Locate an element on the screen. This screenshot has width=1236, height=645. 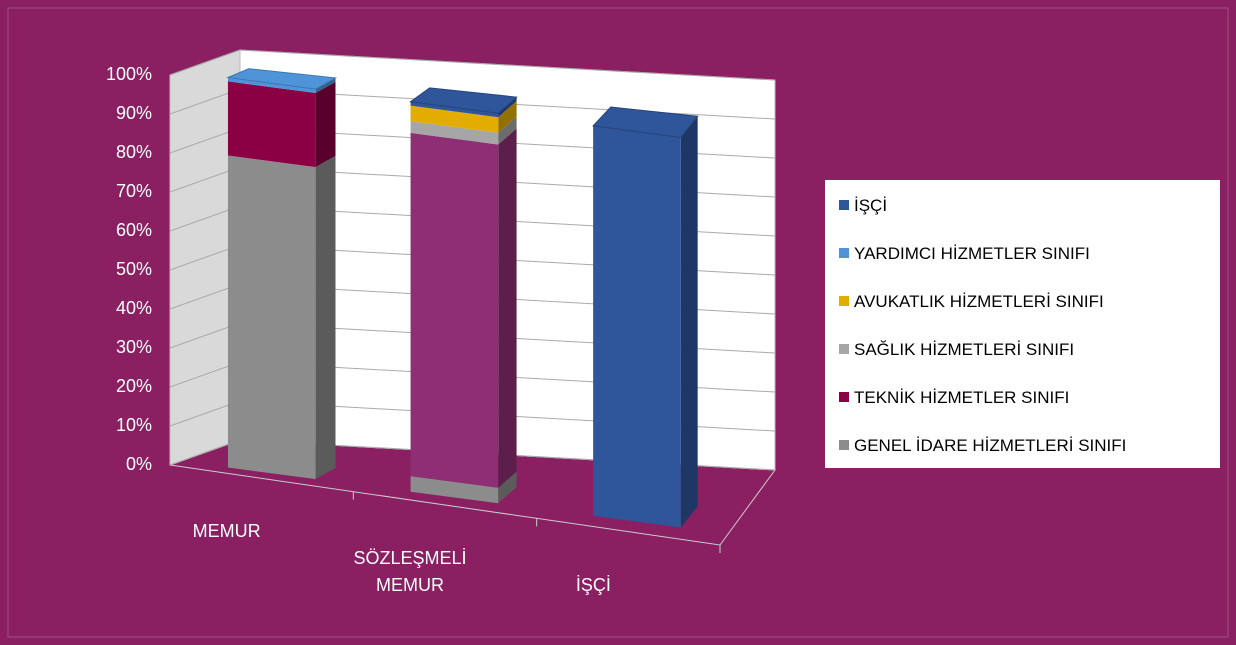
y-tick-label: 100% is located at coordinates (129, 74).